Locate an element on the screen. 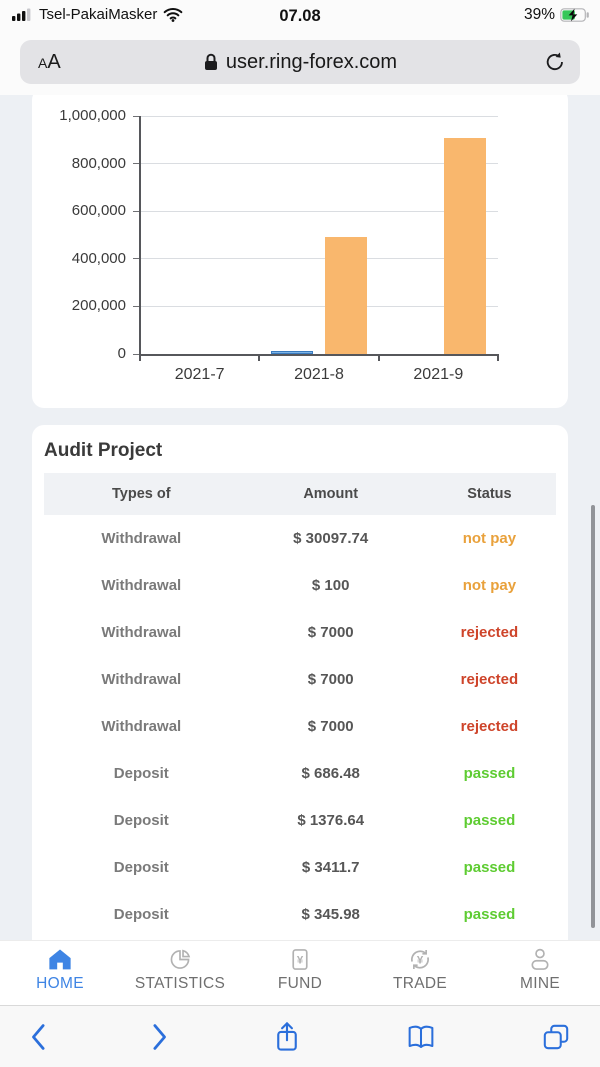  series-orange-bar is located at coordinates (465, 246).